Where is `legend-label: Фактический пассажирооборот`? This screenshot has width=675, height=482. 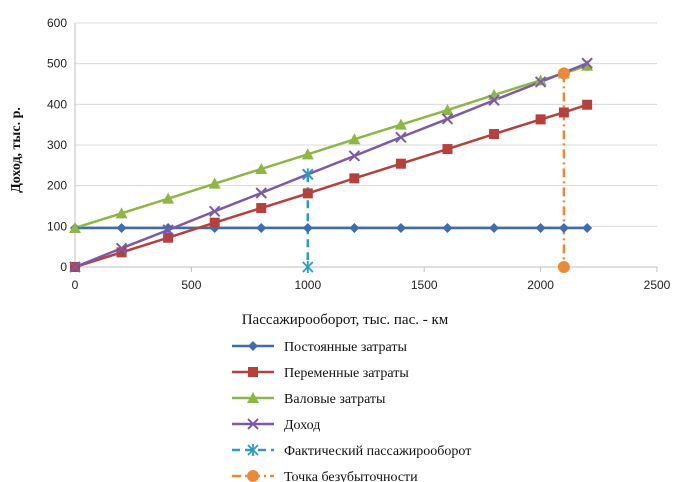
legend-label: Фактический пассажирооборот is located at coordinates (377, 451).